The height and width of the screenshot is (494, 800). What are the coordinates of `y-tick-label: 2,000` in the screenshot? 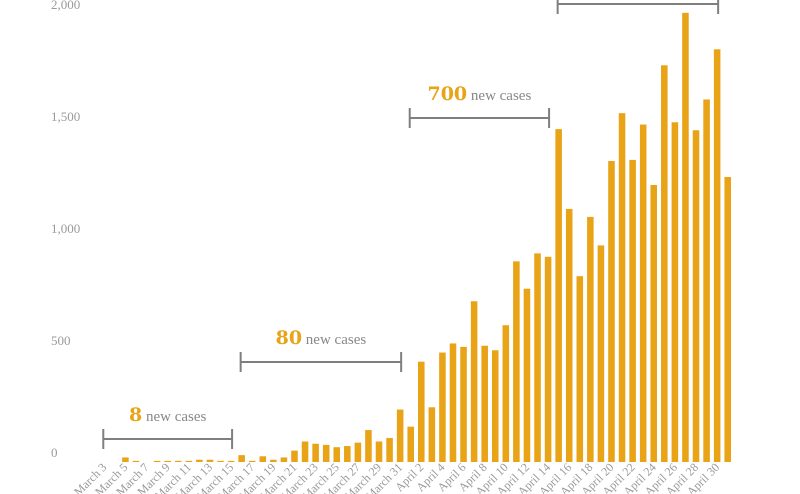 It's located at (65, 6).